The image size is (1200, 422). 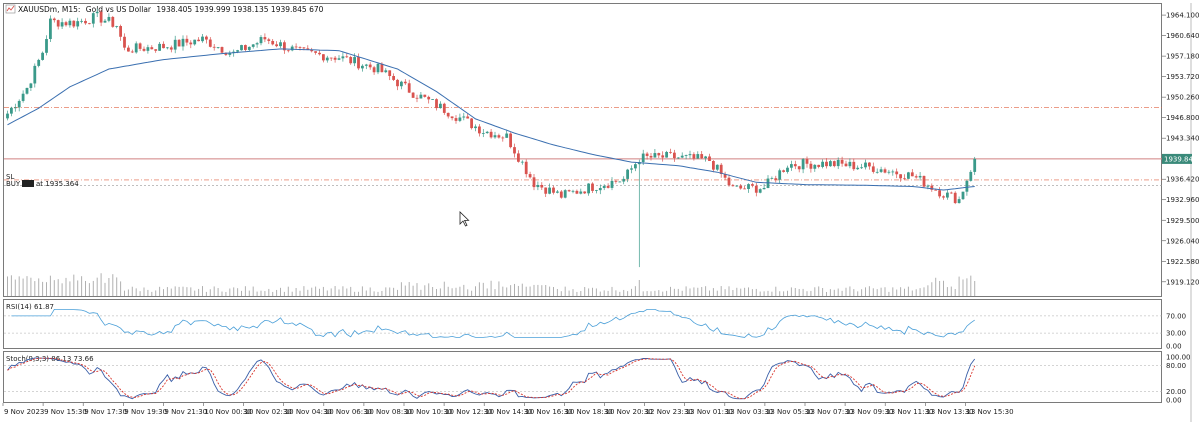 What do you see at coordinates (10, 9) in the screenshot?
I see `header-icon` at bounding box center [10, 9].